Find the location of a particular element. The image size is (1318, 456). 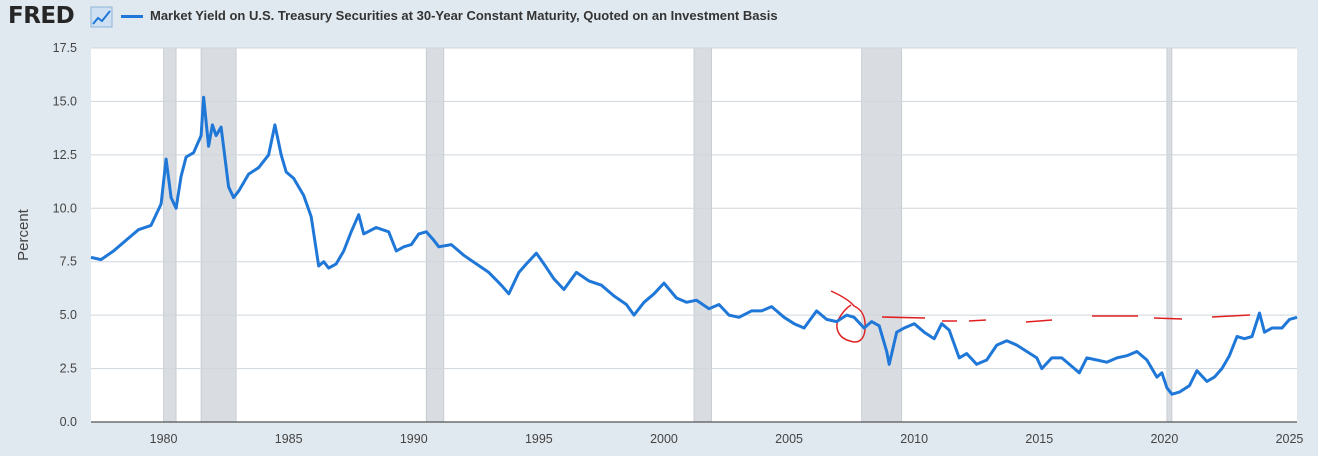

y-tick-label: 0.0 is located at coordinates (68, 422).